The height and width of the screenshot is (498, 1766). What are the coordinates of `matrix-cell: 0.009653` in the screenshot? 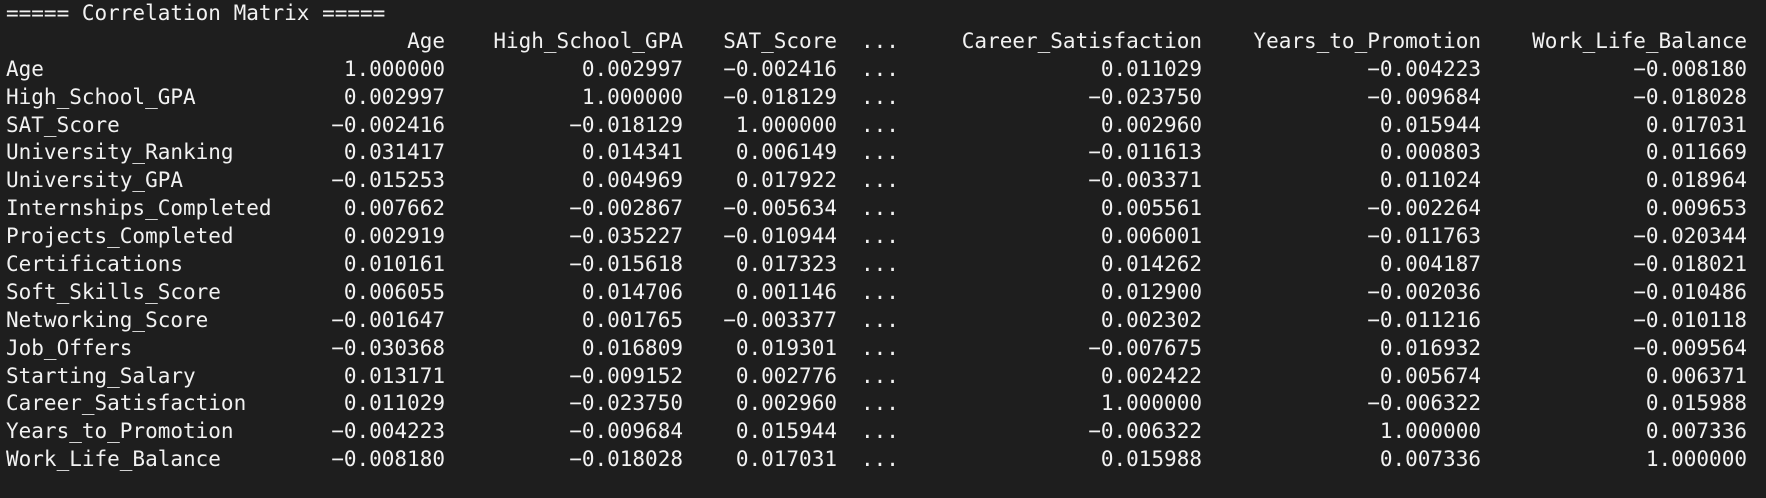 It's located at (1696, 208).